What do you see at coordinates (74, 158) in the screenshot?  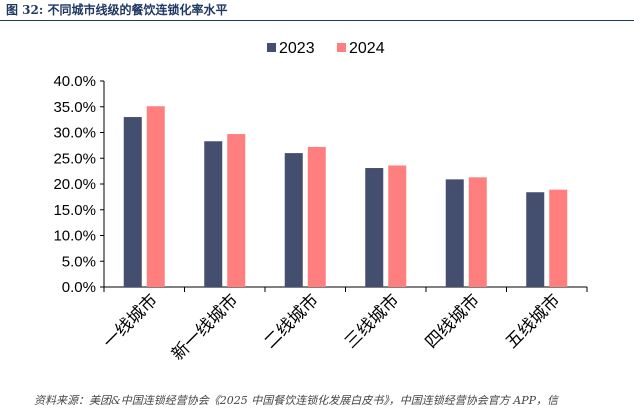 I see `y-tick-label: 25.0%` at bounding box center [74, 158].